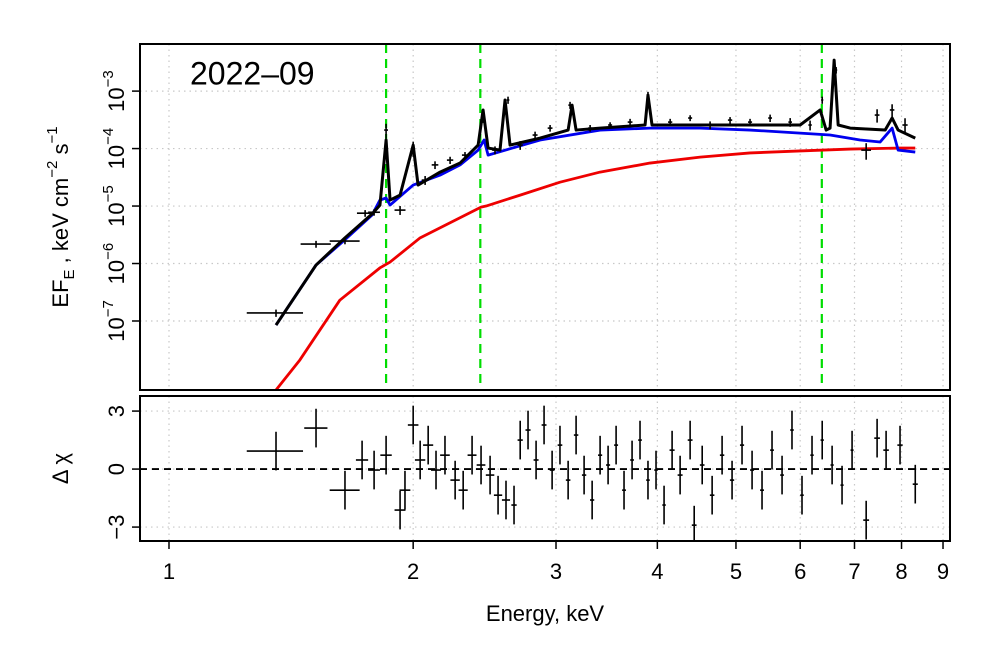  I want to click on x-tick-label: 7, so click(854, 571).